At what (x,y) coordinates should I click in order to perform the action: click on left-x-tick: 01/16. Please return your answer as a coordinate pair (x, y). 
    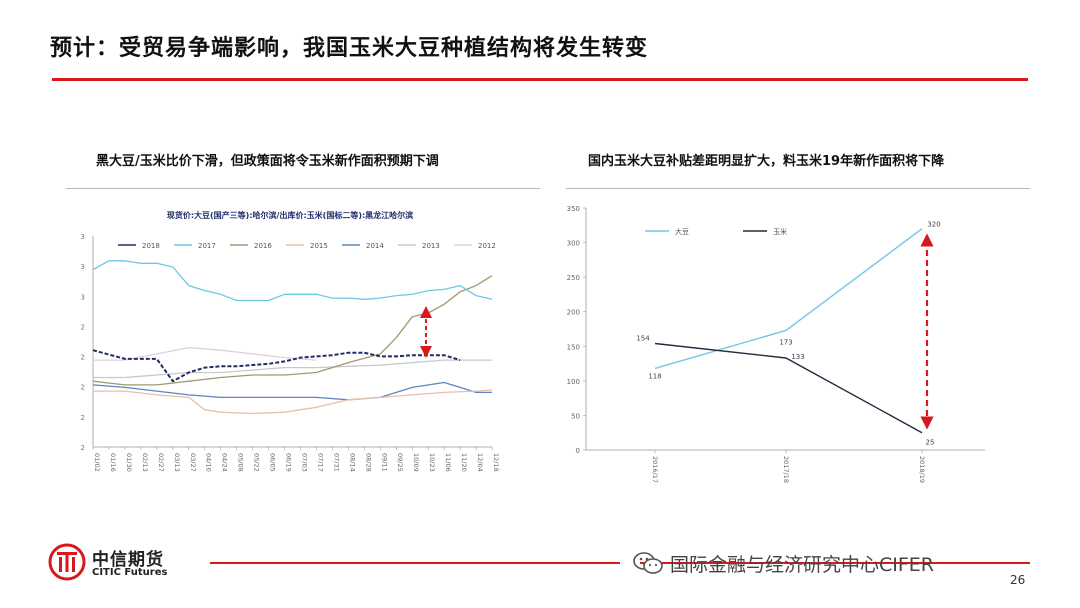
    Looking at the image, I should click on (113, 462).